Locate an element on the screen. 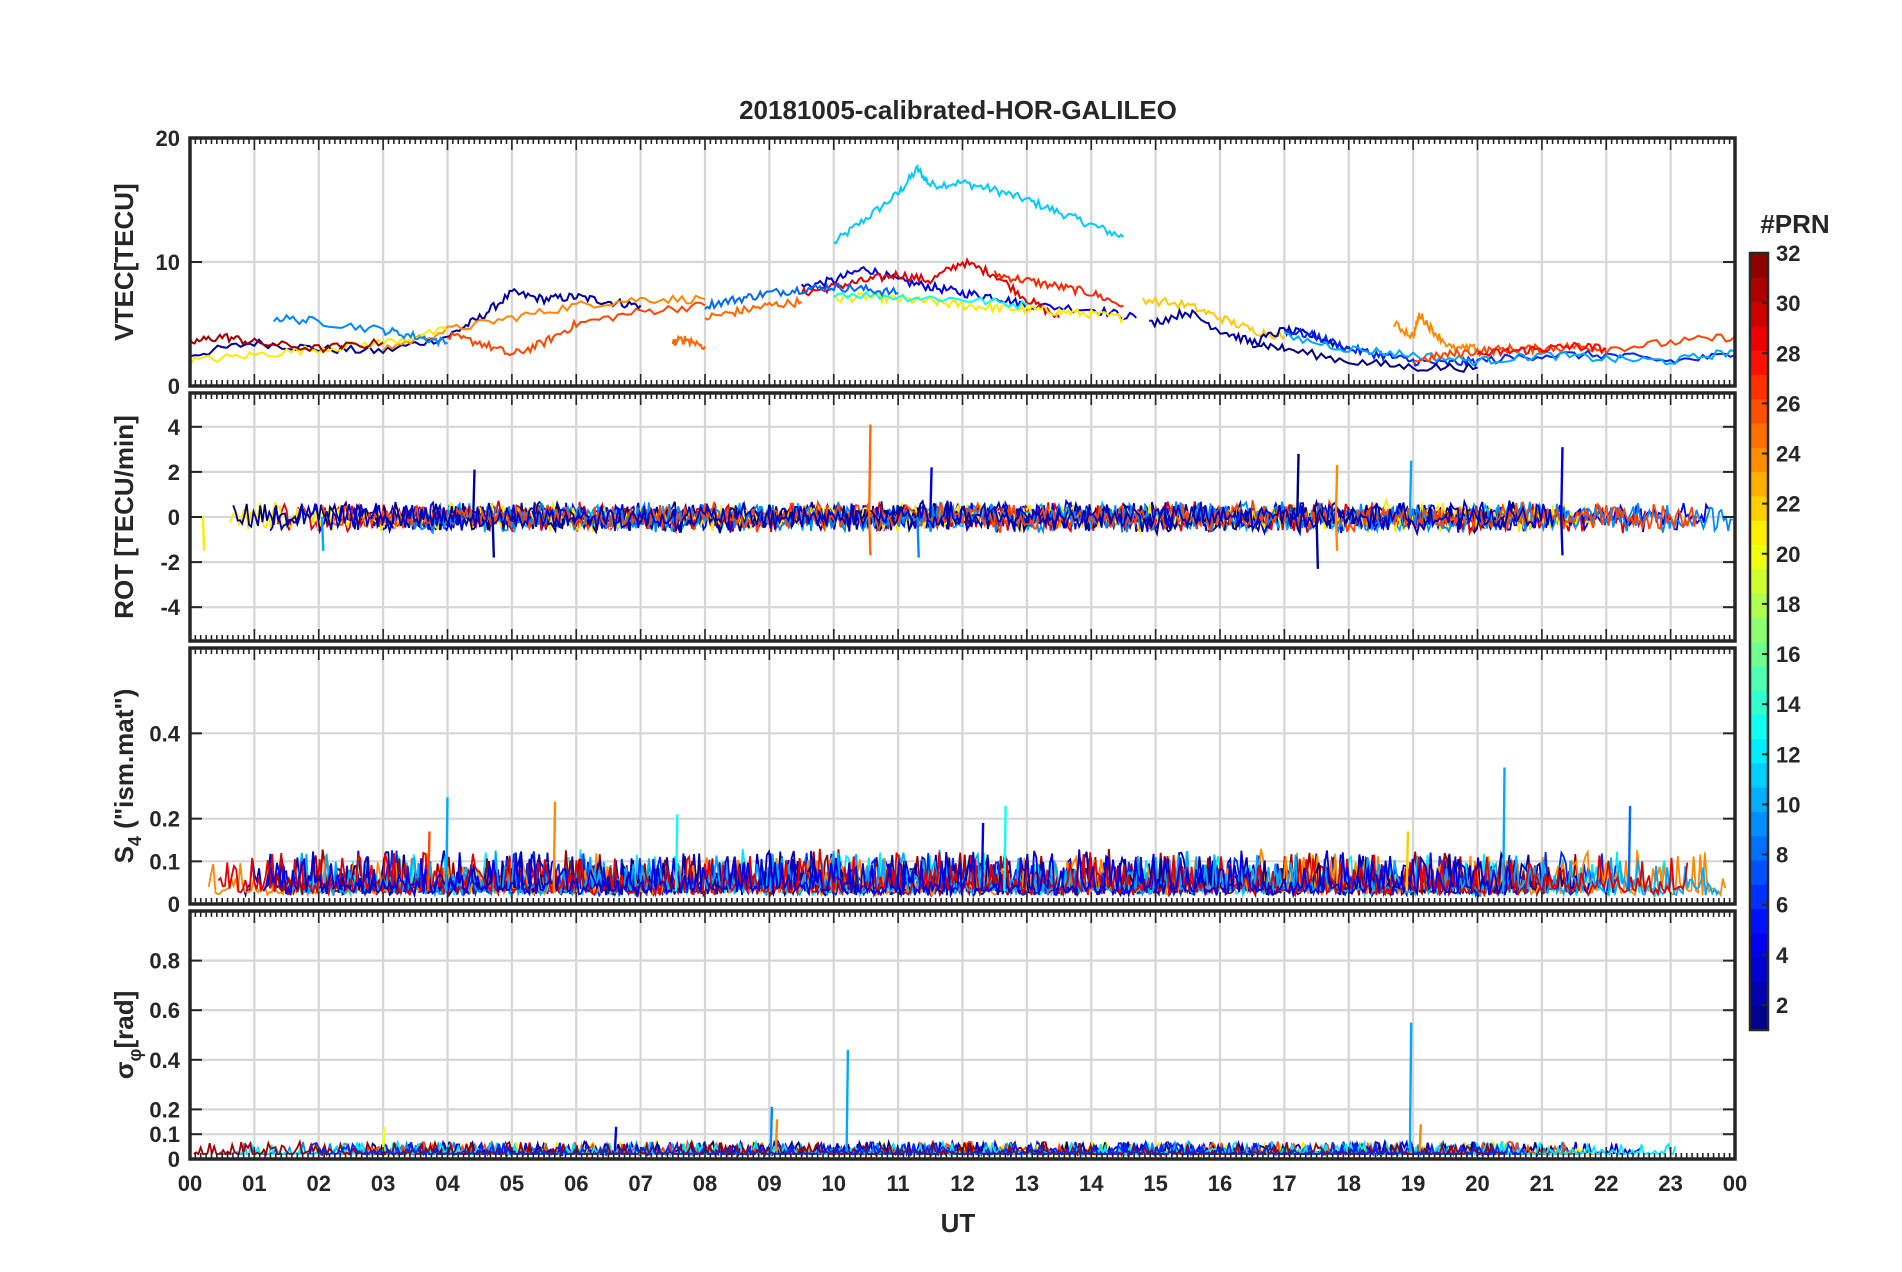  colorbar-tick-label: 14 is located at coordinates (1788, 704).